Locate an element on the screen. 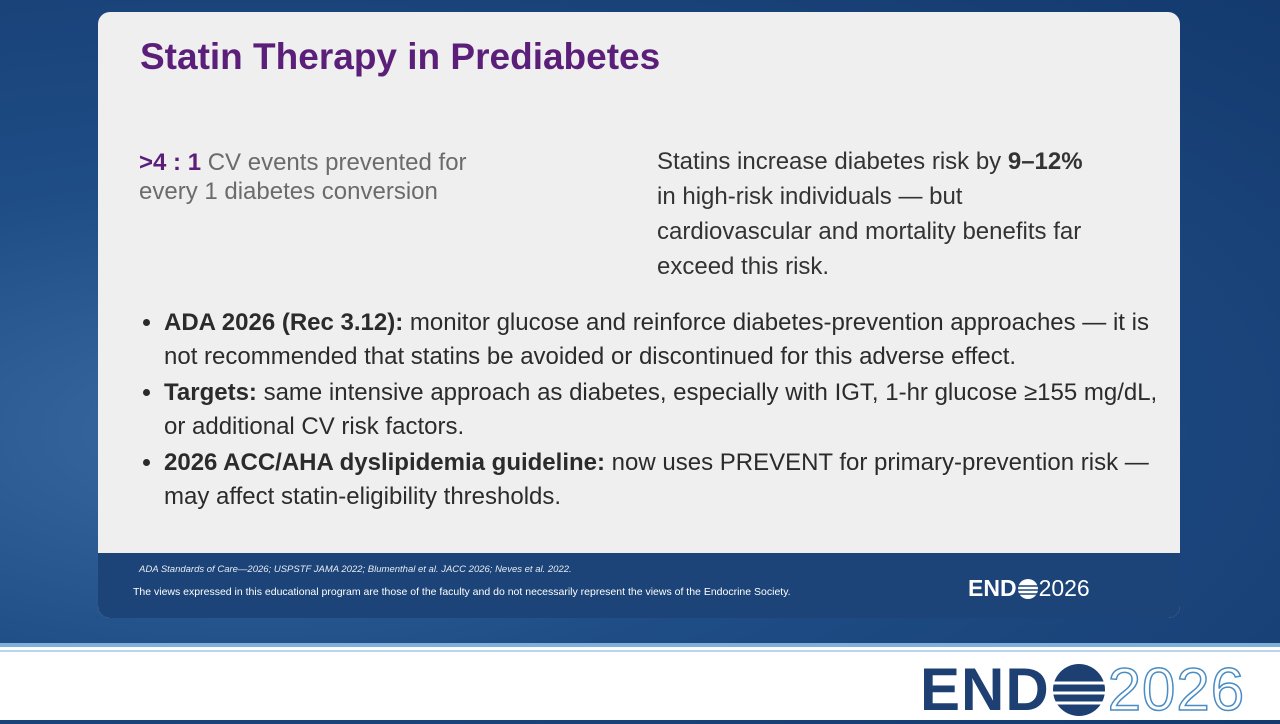 Image resolution: width=1280 pixels, height=724 pixels. bullet-lead: 2026 ACC/AHA dyslipidemia guideline: is located at coordinates (384, 462).